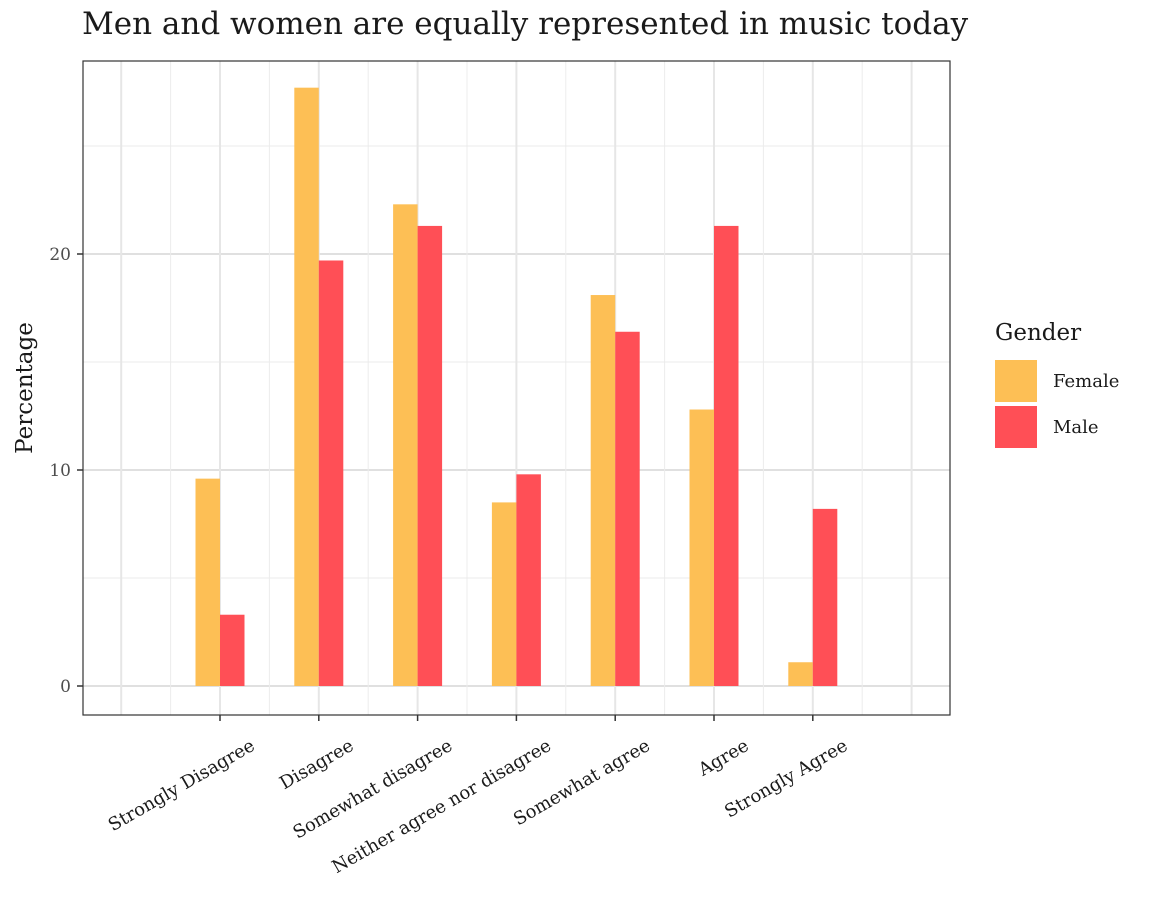 The image size is (1152, 921). I want to click on x-tick-label: Disagree, so click(316, 764).